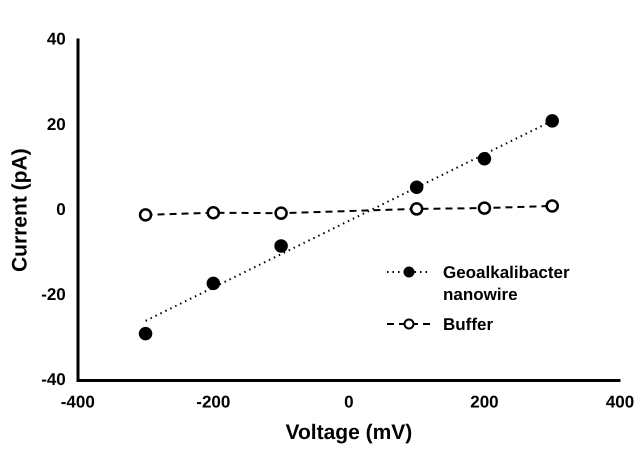  What do you see at coordinates (213, 402) in the screenshot?
I see `x-tick-label: -200` at bounding box center [213, 402].